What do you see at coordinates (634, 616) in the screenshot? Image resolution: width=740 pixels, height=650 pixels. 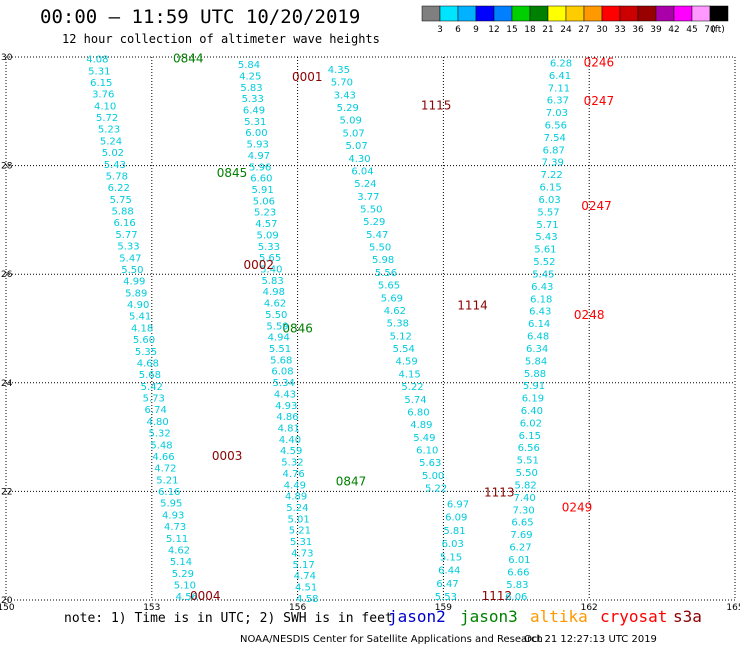 I see `legend-cryosat: cryosat` at bounding box center [634, 616].